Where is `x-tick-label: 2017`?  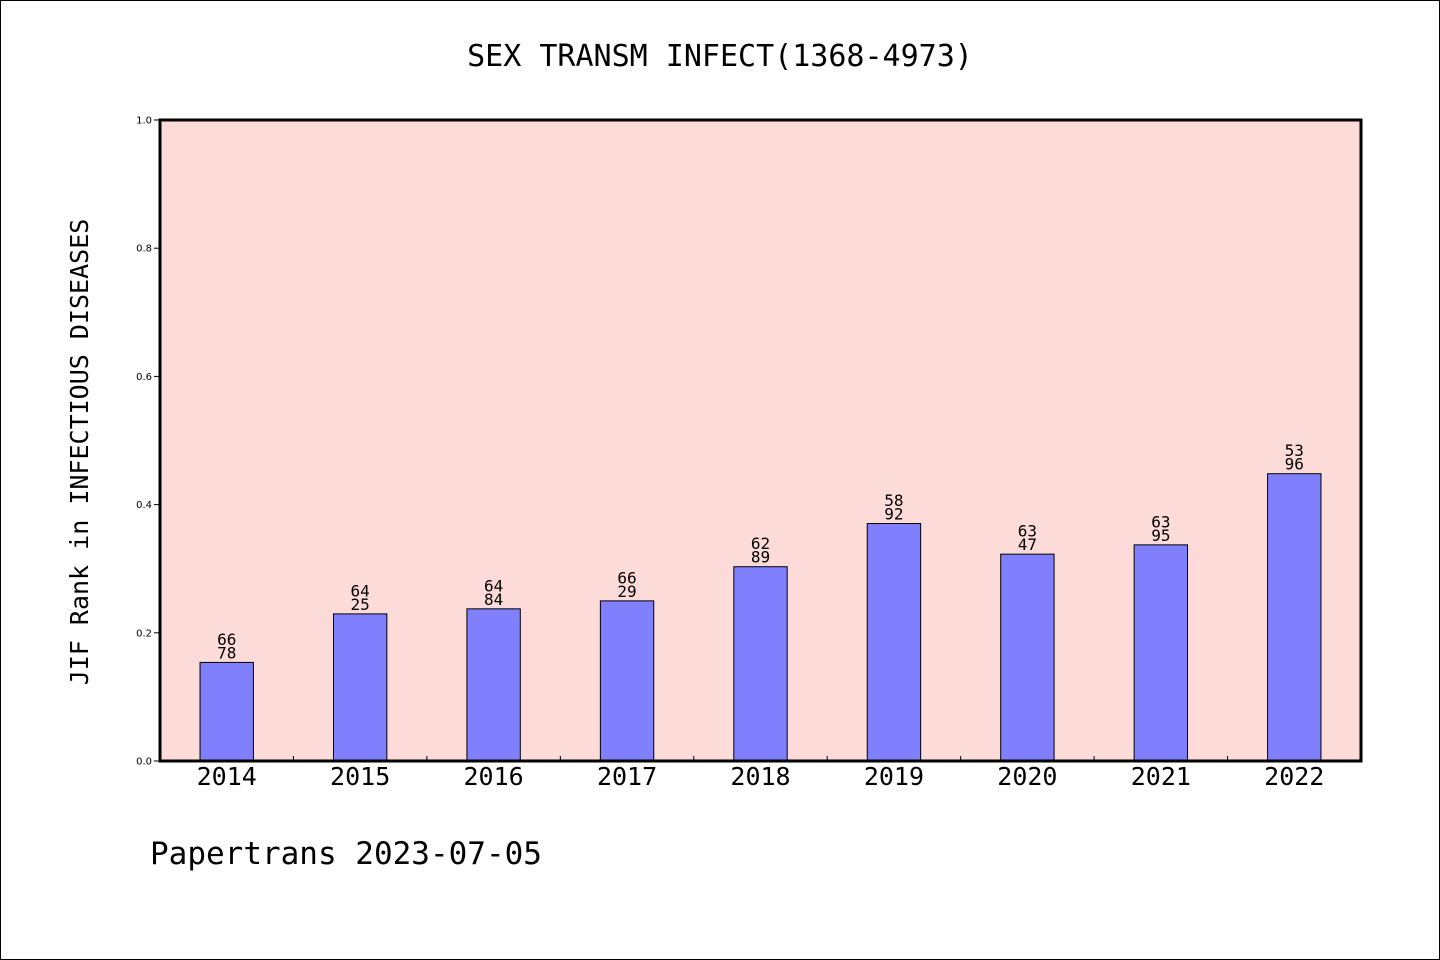
x-tick-label: 2017 is located at coordinates (627, 776).